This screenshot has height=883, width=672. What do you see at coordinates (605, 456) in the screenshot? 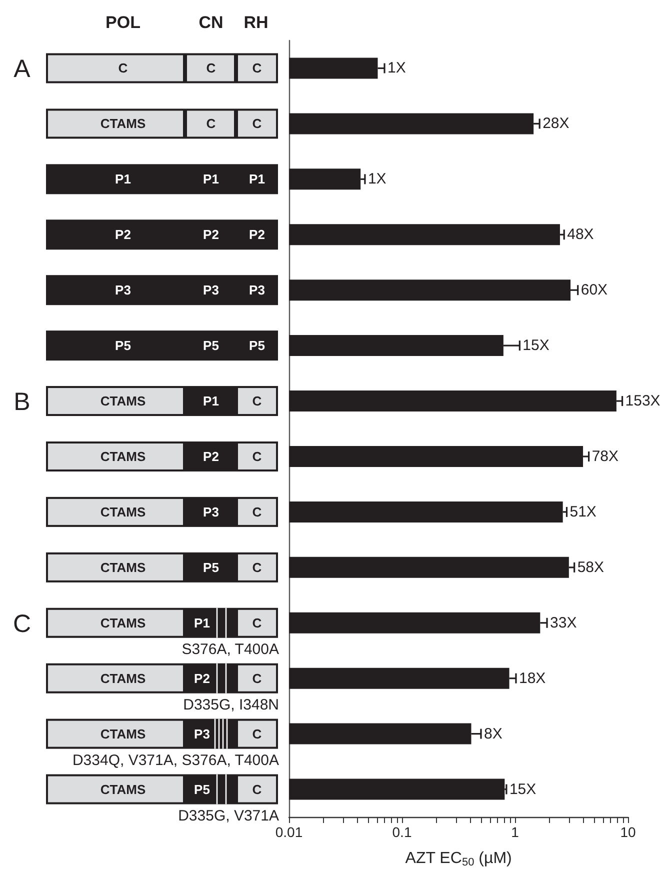
I see `annotation: 78X` at bounding box center [605, 456].